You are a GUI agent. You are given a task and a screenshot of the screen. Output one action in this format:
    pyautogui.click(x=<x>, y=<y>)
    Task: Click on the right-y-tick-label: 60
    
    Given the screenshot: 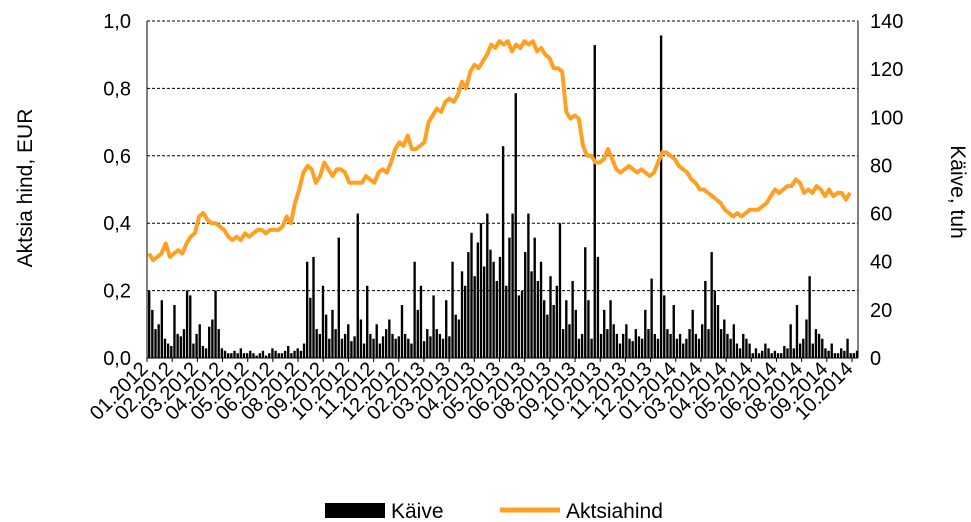 What is the action you would take?
    pyautogui.click(x=881, y=215)
    